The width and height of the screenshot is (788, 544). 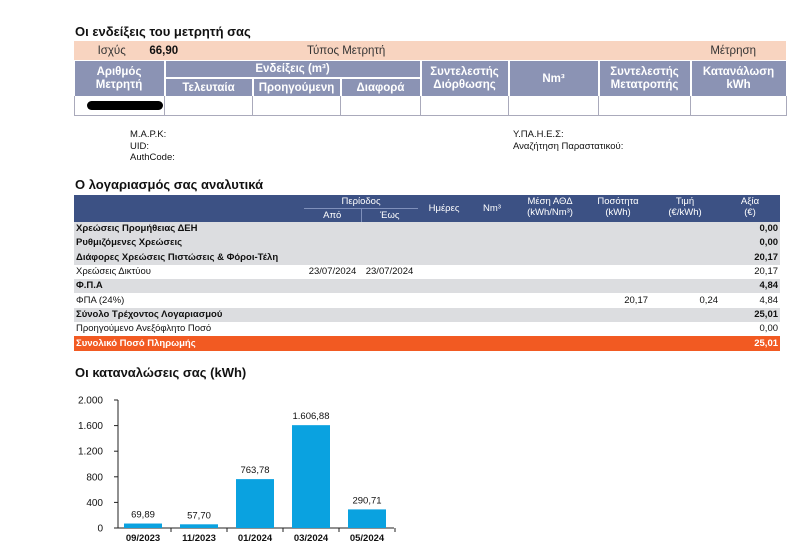 What do you see at coordinates (430, 50) in the screenshot?
I see `meter-power-row: Ισχύς 66,90 Τύπος Μετρητή Μέτρηση` at bounding box center [430, 50].